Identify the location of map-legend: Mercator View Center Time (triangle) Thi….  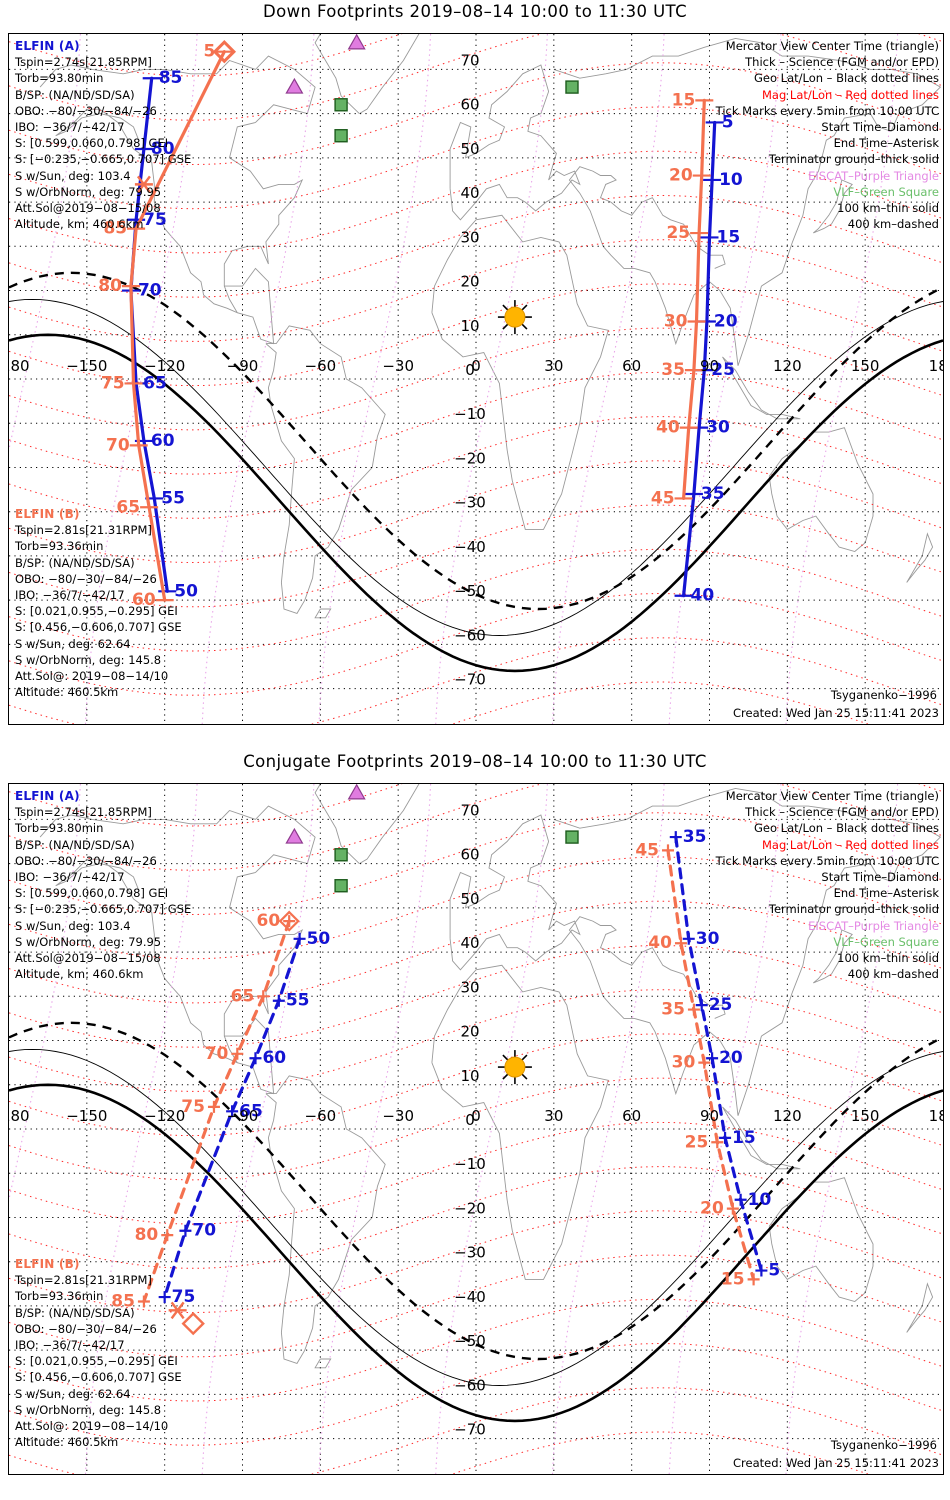
(827, 885).